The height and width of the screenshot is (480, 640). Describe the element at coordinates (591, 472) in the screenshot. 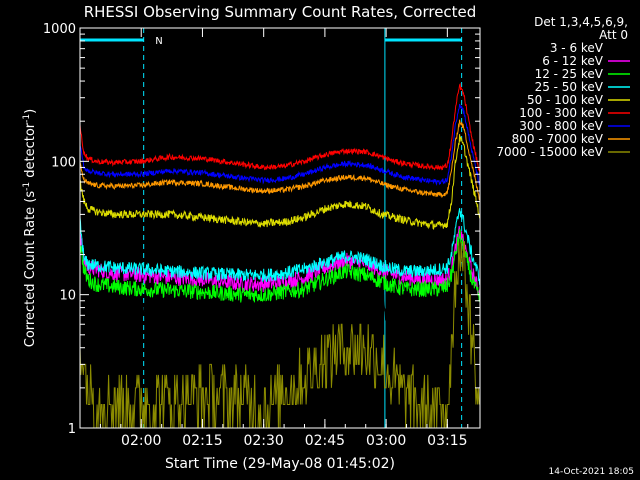

I see `footer-timestamp: 14-Oct-2021 18:05` at that location.